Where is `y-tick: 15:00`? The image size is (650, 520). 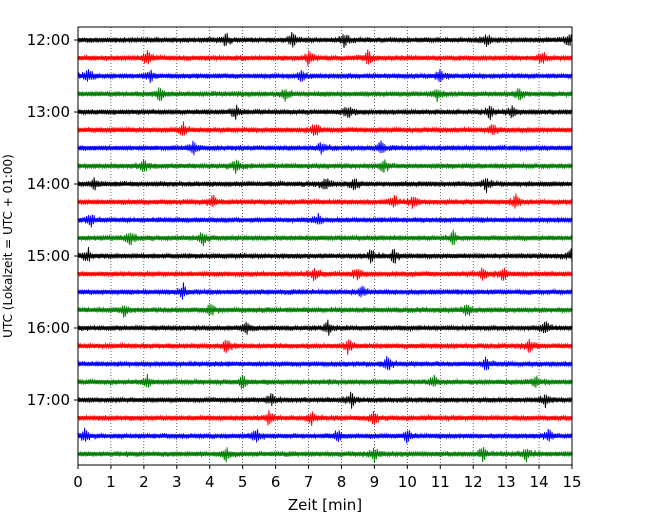 y-tick: 15:00 is located at coordinates (52, 256).